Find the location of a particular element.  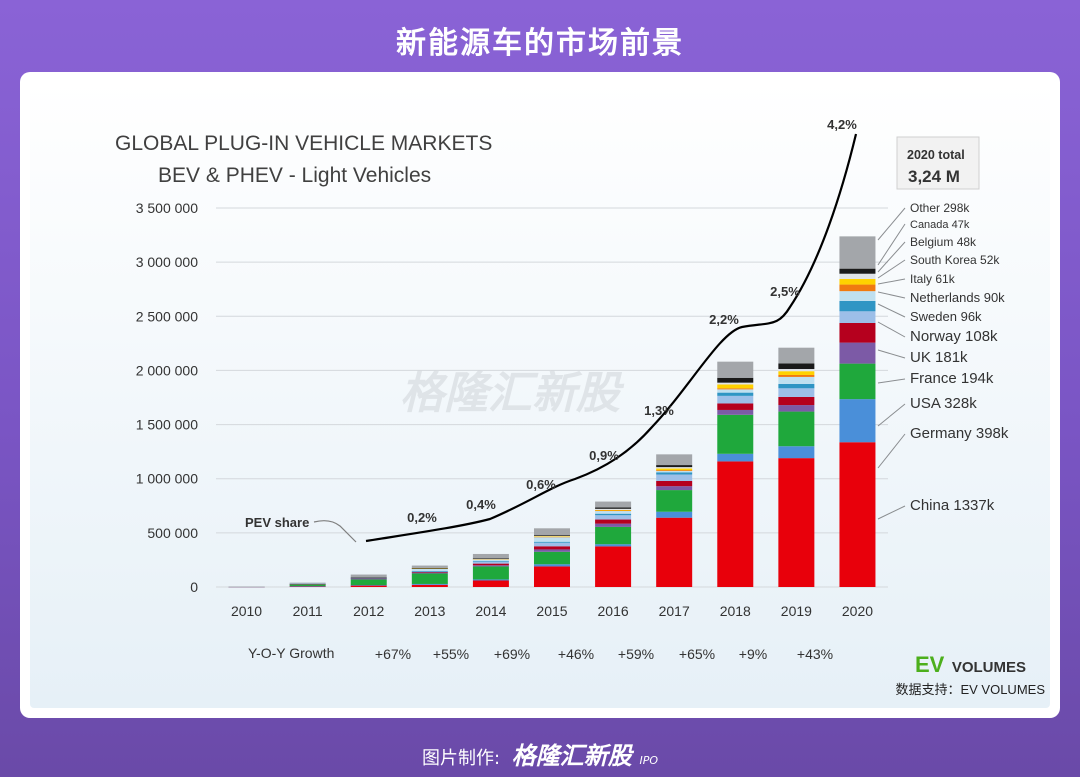

bar-segment-germany-2019 is located at coordinates (796, 452).